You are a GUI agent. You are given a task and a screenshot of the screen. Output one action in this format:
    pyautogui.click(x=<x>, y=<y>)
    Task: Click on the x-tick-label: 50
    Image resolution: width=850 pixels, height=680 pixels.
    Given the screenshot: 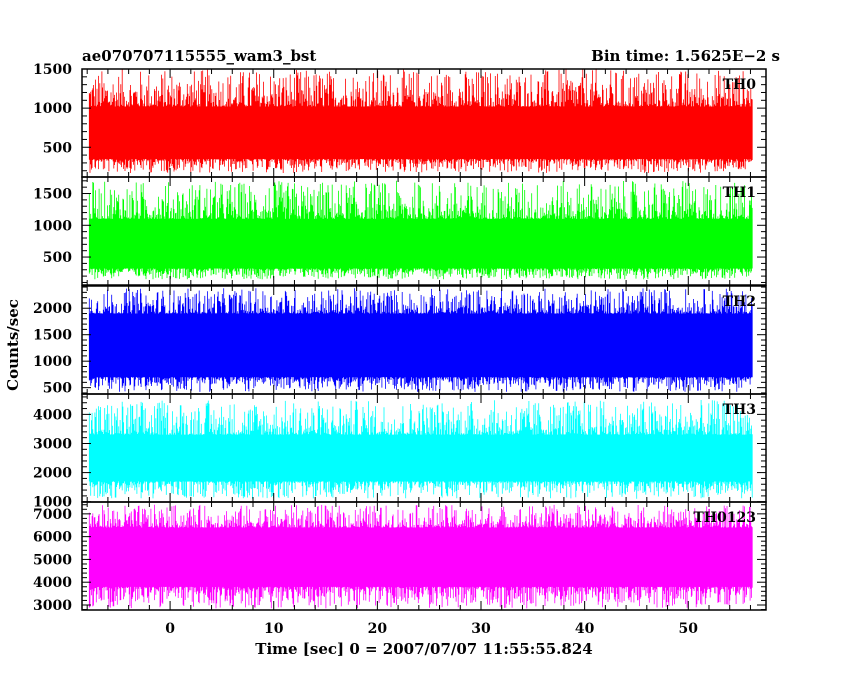 What is the action you would take?
    pyautogui.click(x=689, y=629)
    